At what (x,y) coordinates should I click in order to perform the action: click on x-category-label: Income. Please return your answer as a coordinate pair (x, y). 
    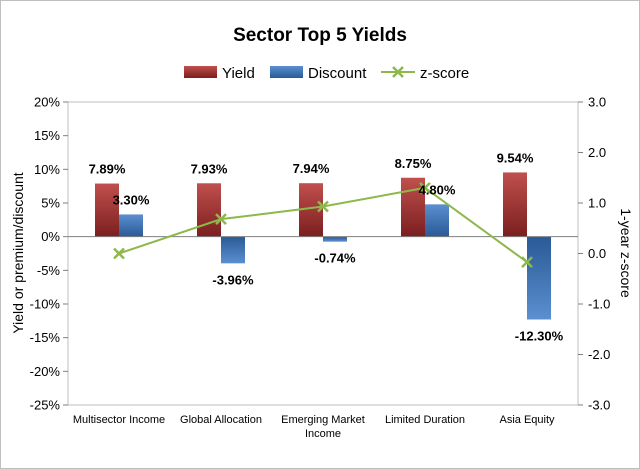
    Looking at the image, I should click on (323, 434).